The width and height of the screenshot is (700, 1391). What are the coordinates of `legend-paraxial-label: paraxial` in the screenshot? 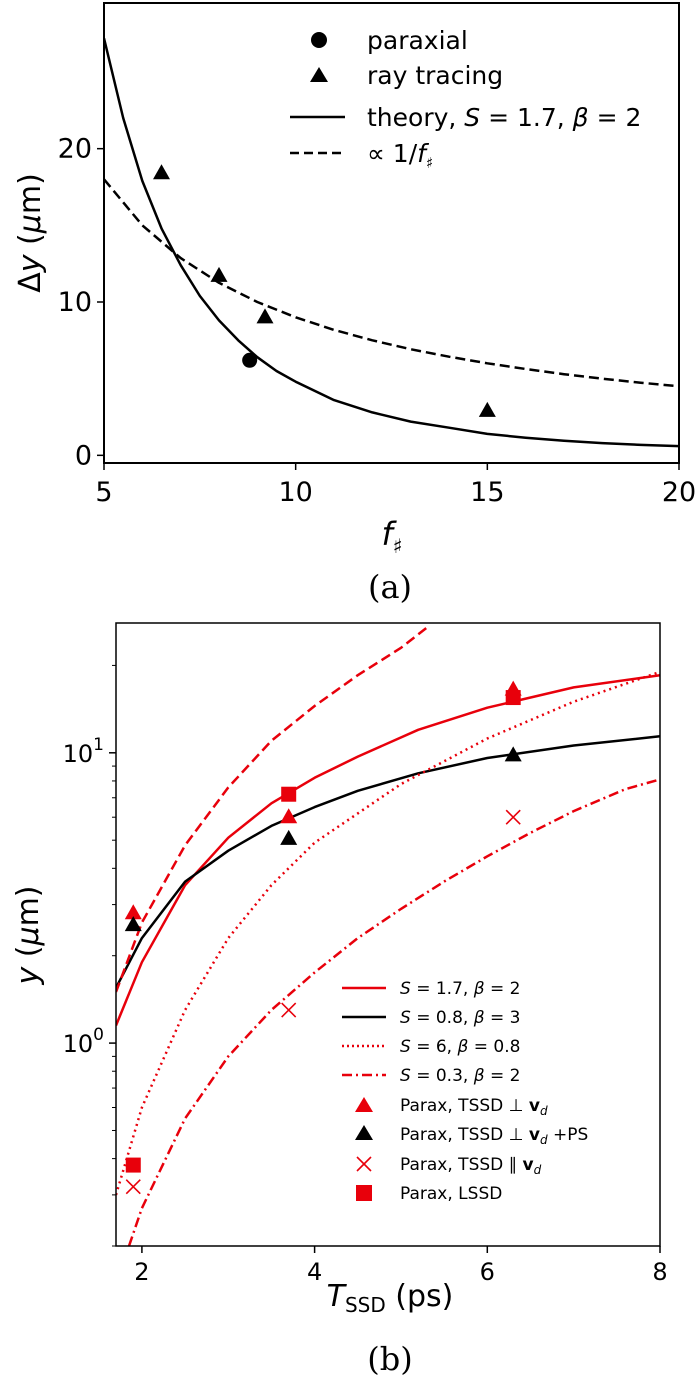 It's located at (417, 40).